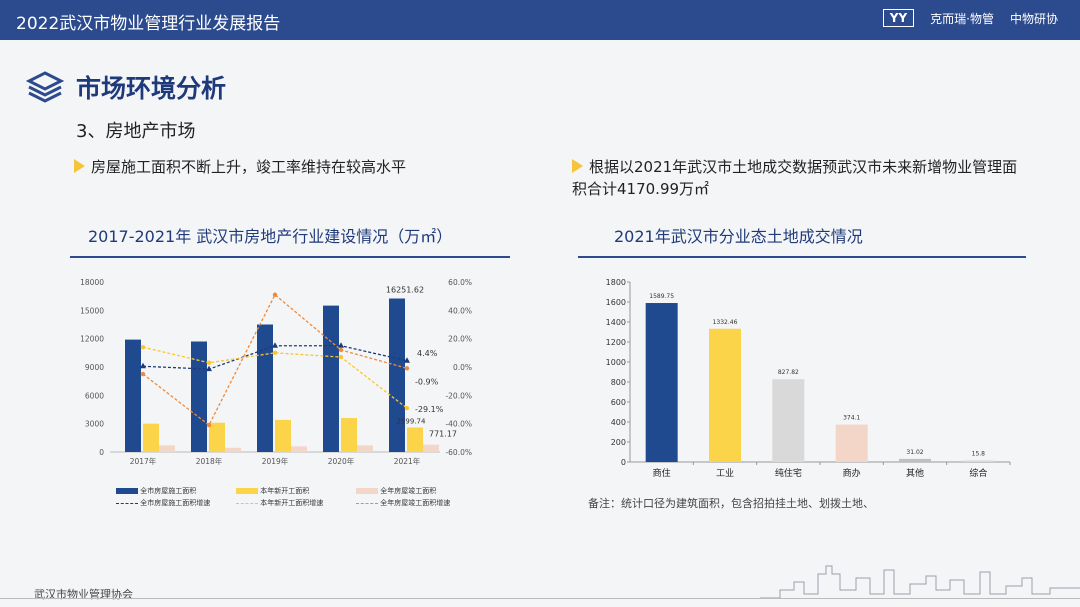  What do you see at coordinates (429, 409) in the screenshot?
I see `data-label: -29.1%` at bounding box center [429, 409].